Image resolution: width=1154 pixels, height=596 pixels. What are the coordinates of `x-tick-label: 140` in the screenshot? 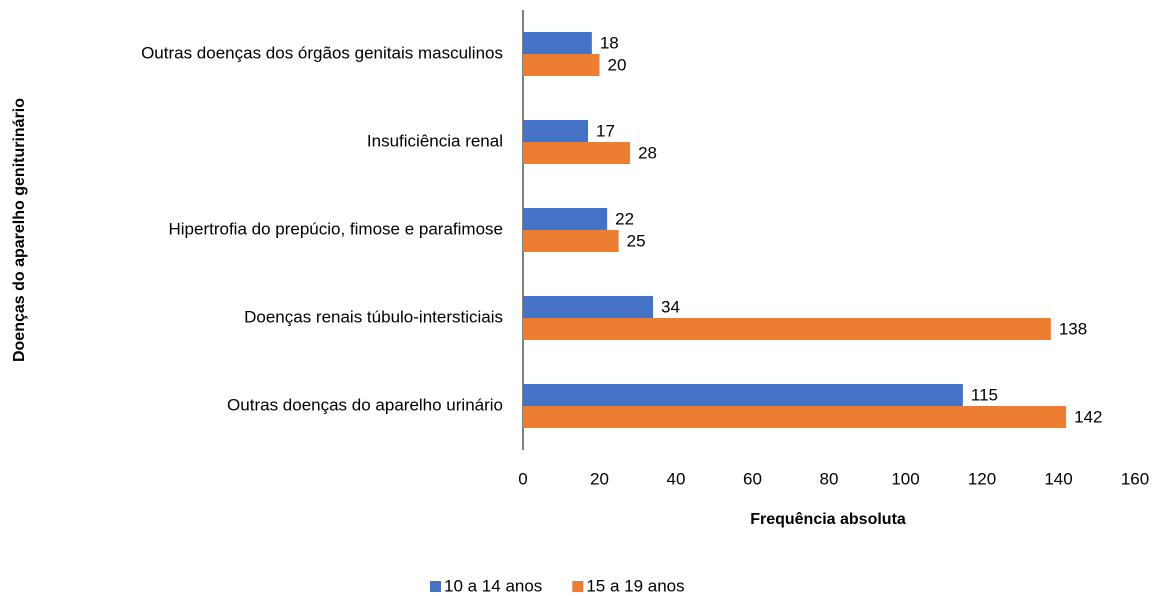 It's located at (1058, 478).